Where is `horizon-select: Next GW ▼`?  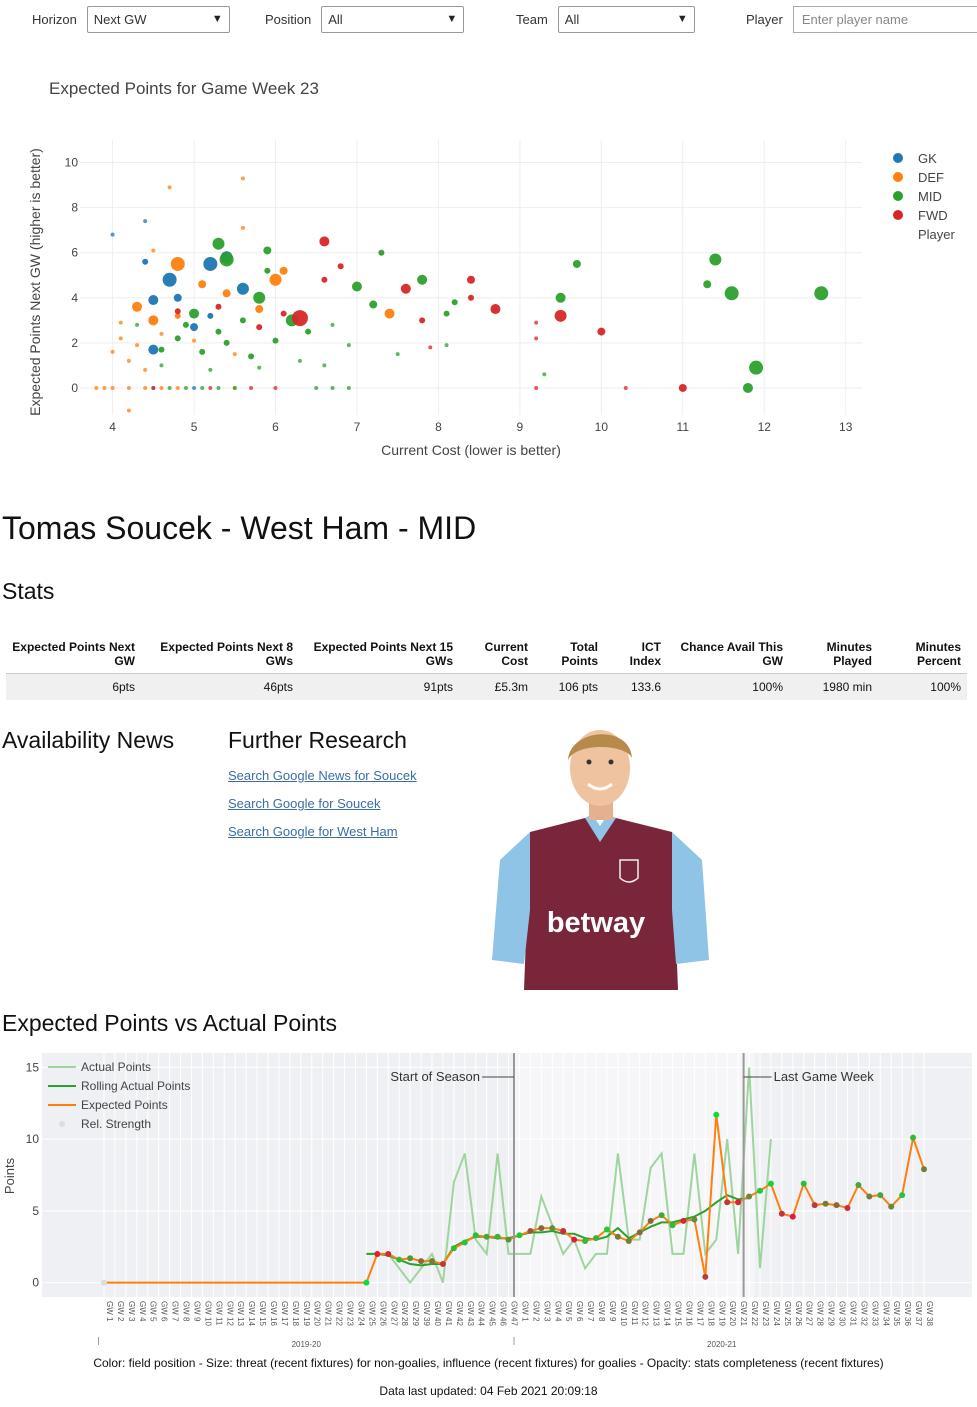 horizon-select: Next GW ▼ is located at coordinates (158, 19).